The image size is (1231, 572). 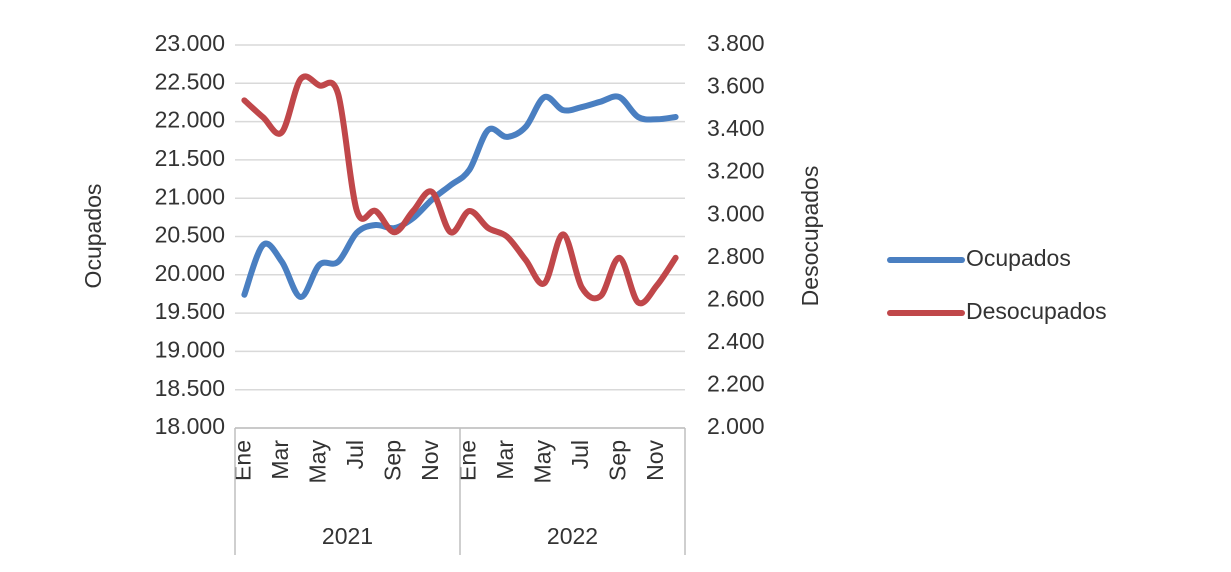 What do you see at coordinates (190, 120) in the screenshot?
I see `y-tick-label: 22.000` at bounding box center [190, 120].